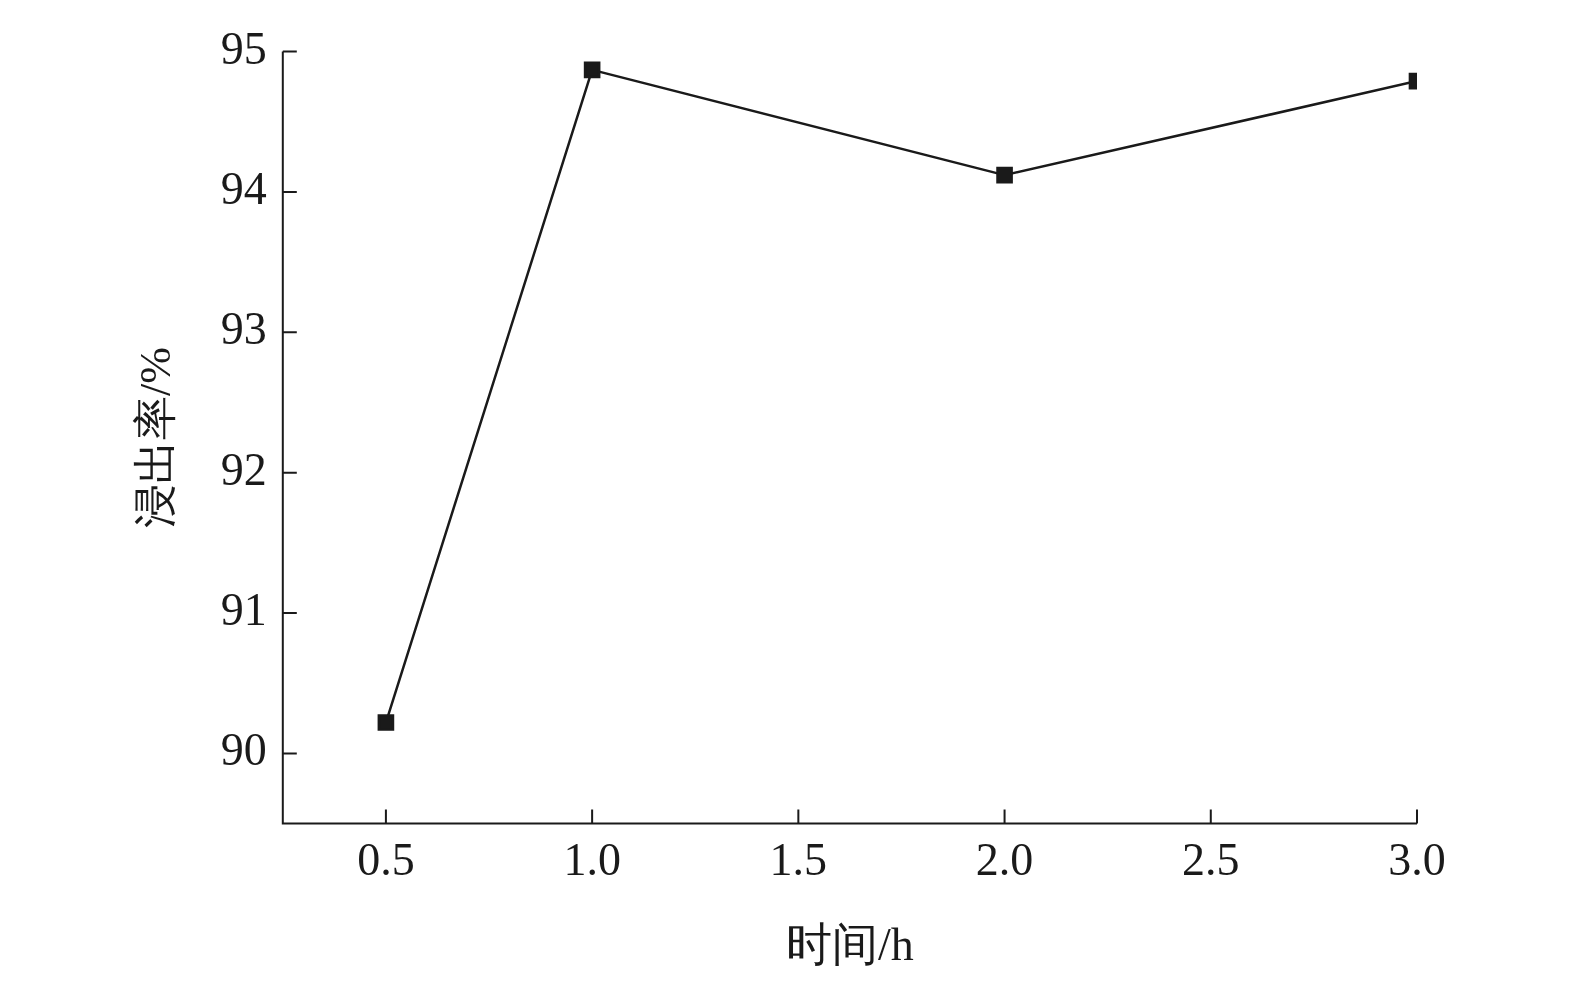 The image size is (1575, 990). Describe the element at coordinates (592, 860) in the screenshot. I see `x-tick-label: 1.0` at that location.